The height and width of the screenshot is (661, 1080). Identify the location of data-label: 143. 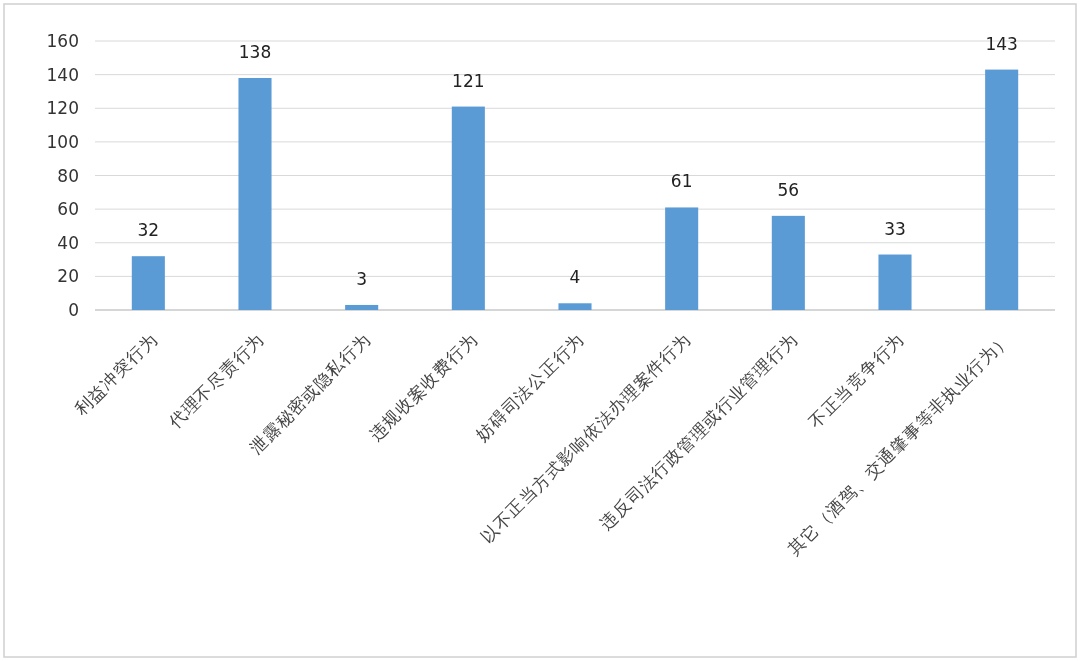
(1001, 43).